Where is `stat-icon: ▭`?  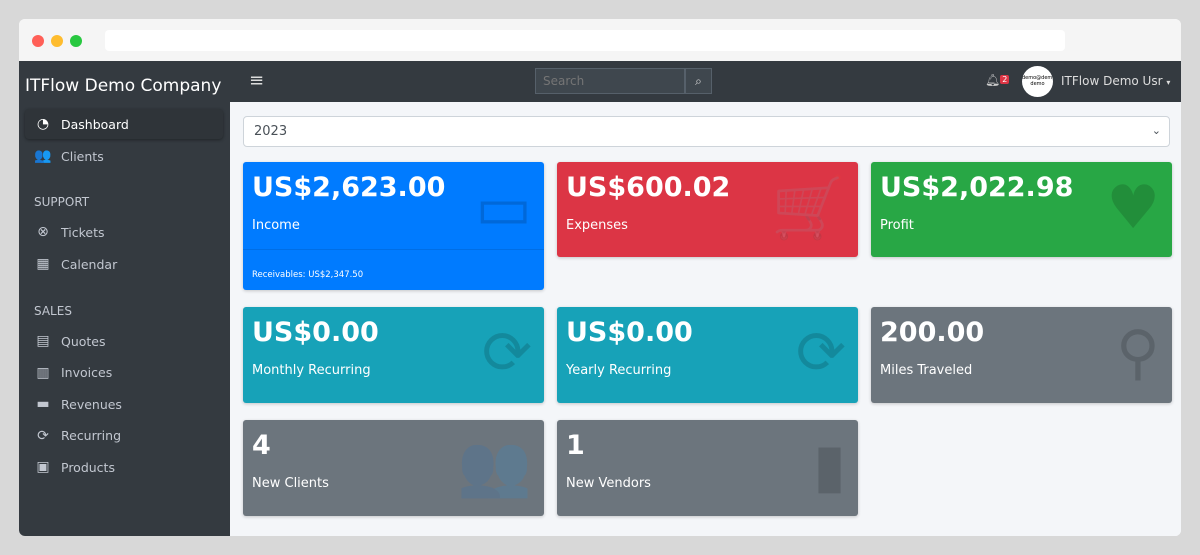 stat-icon: ▭ is located at coordinates (503, 208).